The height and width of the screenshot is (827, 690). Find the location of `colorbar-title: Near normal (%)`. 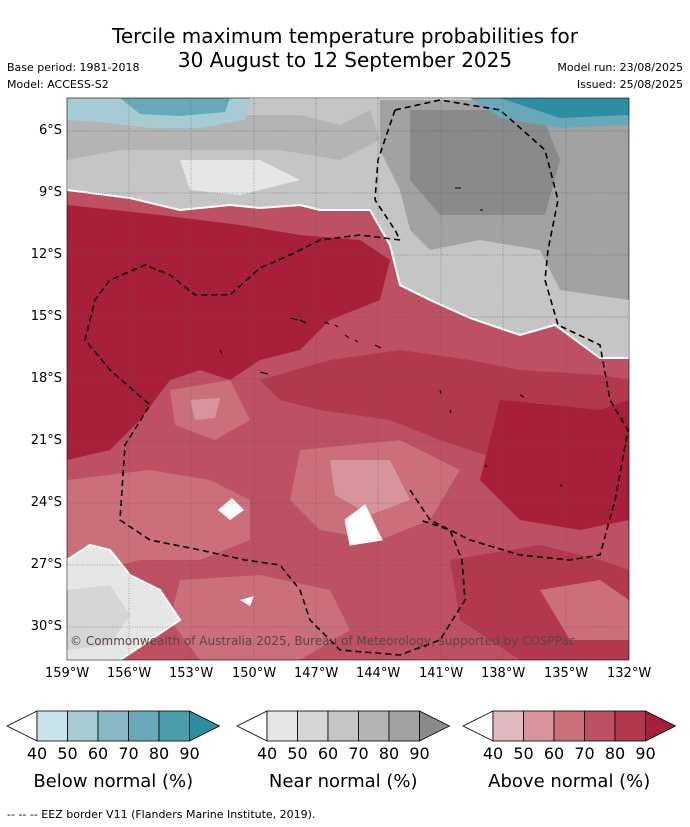

colorbar-title: Near normal (%) is located at coordinates (343, 781).